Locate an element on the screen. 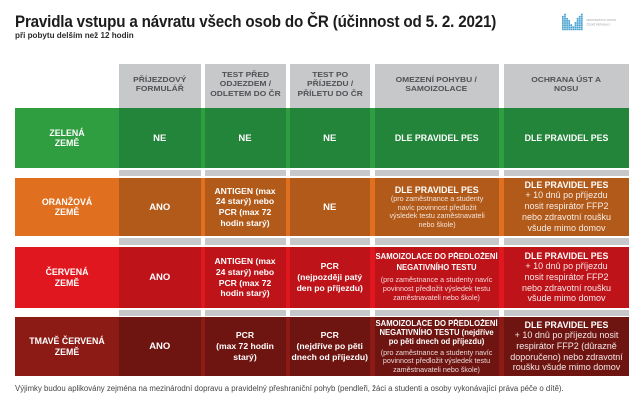 The image size is (640, 413). svg-text: ČESKÉ REPUBLIKY is located at coordinates (599, 24).